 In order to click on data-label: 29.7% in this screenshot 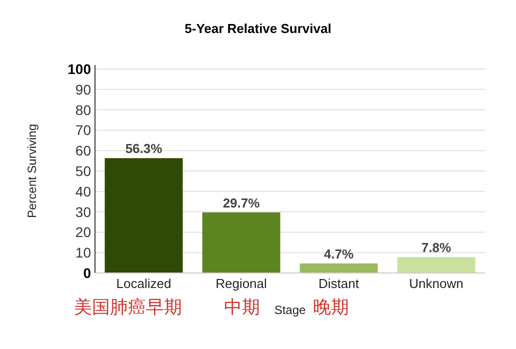, I will do `click(241, 202)`.